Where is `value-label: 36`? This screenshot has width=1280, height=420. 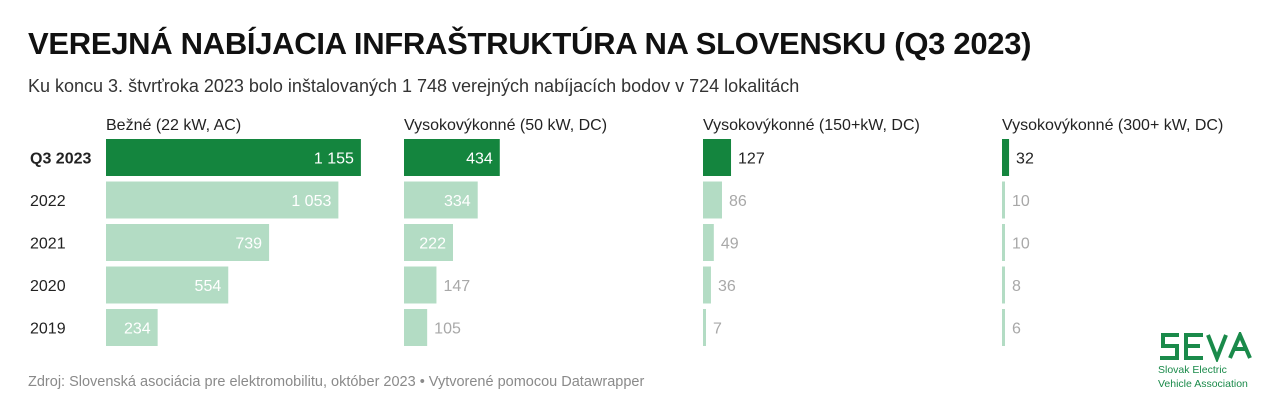
value-label: 36 is located at coordinates (727, 286).